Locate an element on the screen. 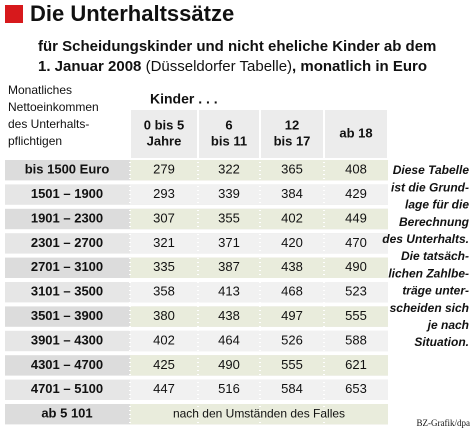 The width and height of the screenshot is (474, 432). row-label: 3901 – 4300 is located at coordinates (67, 339).